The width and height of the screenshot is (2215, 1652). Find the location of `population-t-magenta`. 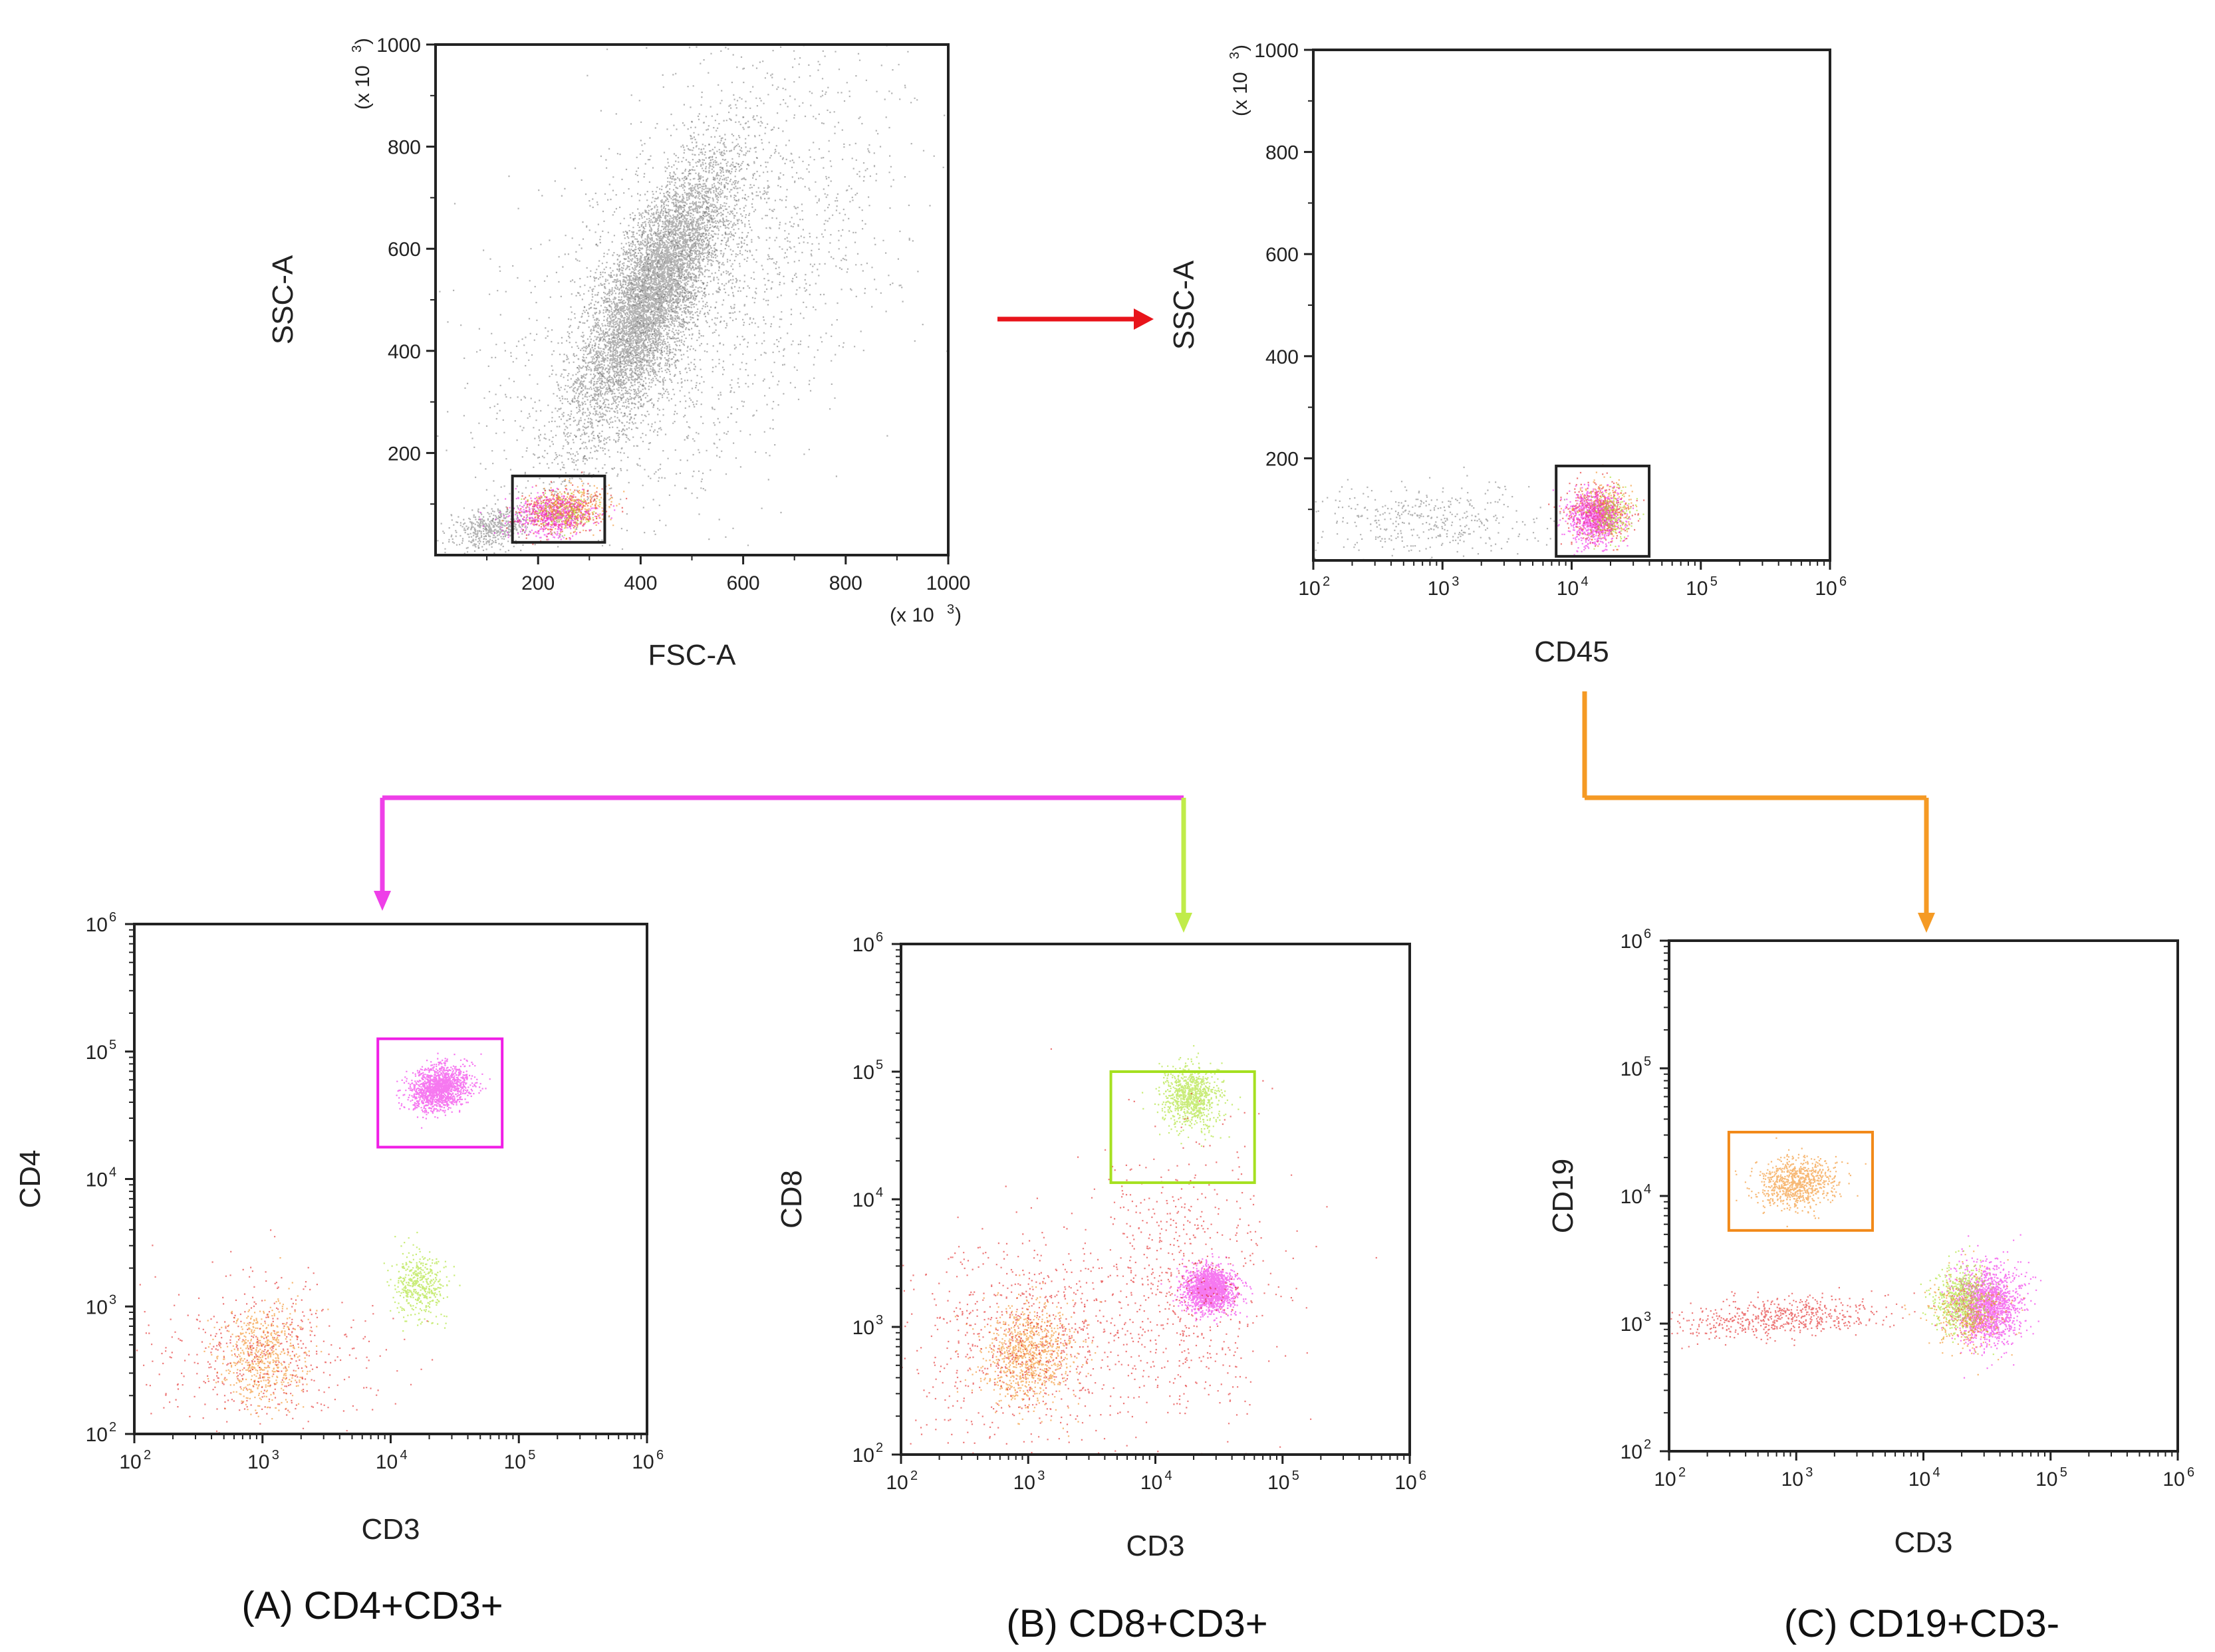

population-t-magenta is located at coordinates (1988, 1306).